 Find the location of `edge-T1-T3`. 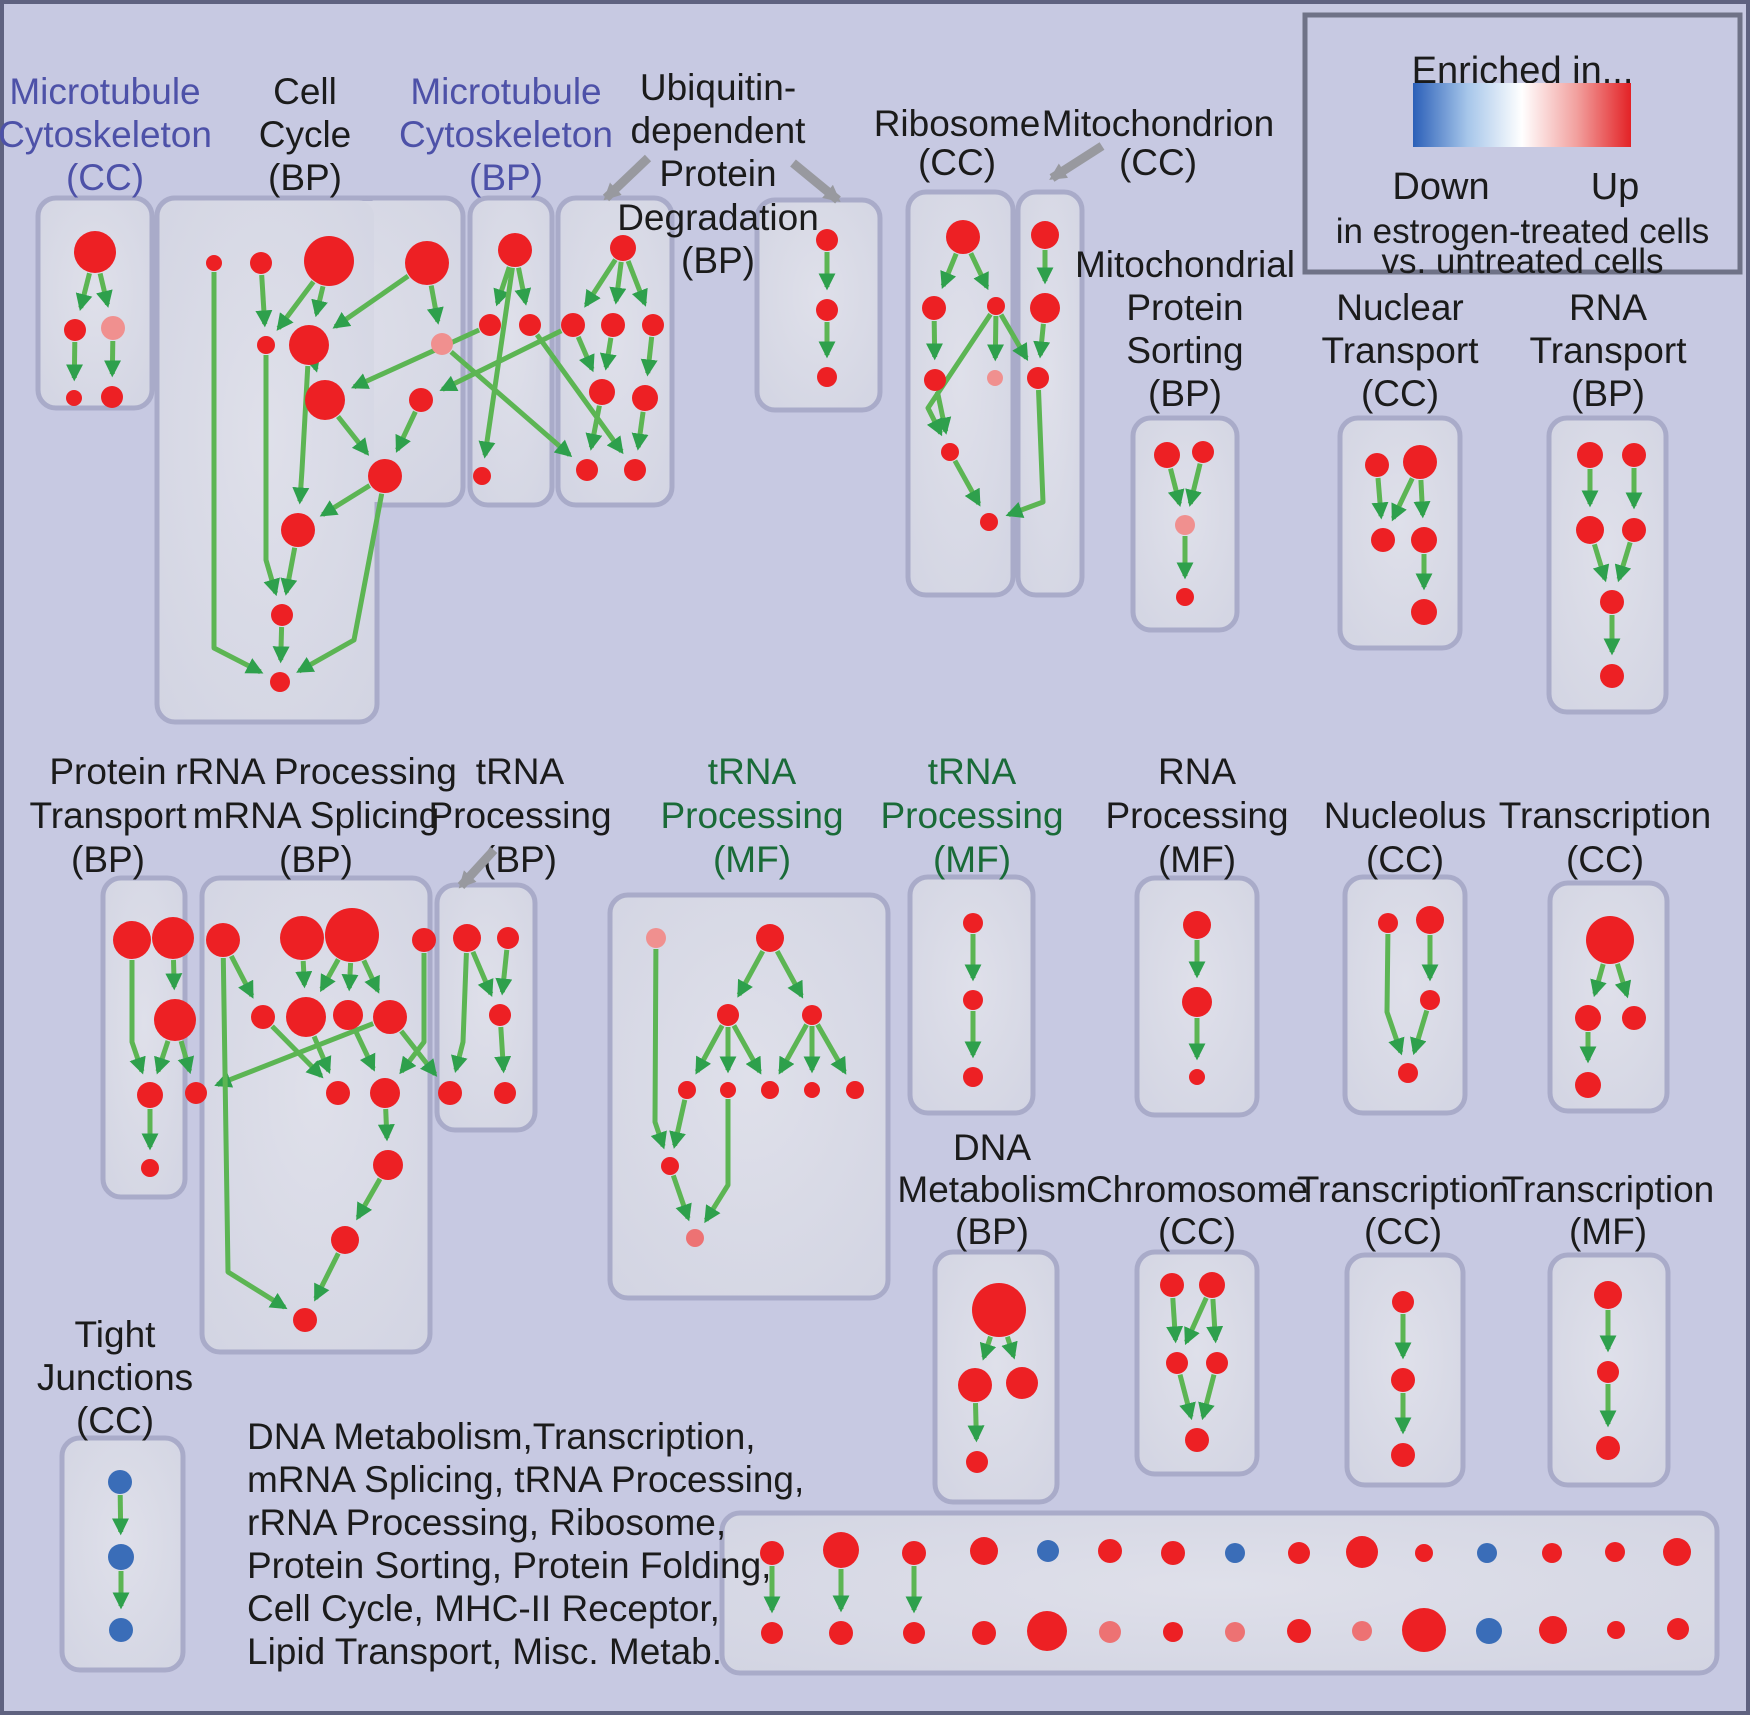

edge-T1-T3 is located at coordinates (482, 974).